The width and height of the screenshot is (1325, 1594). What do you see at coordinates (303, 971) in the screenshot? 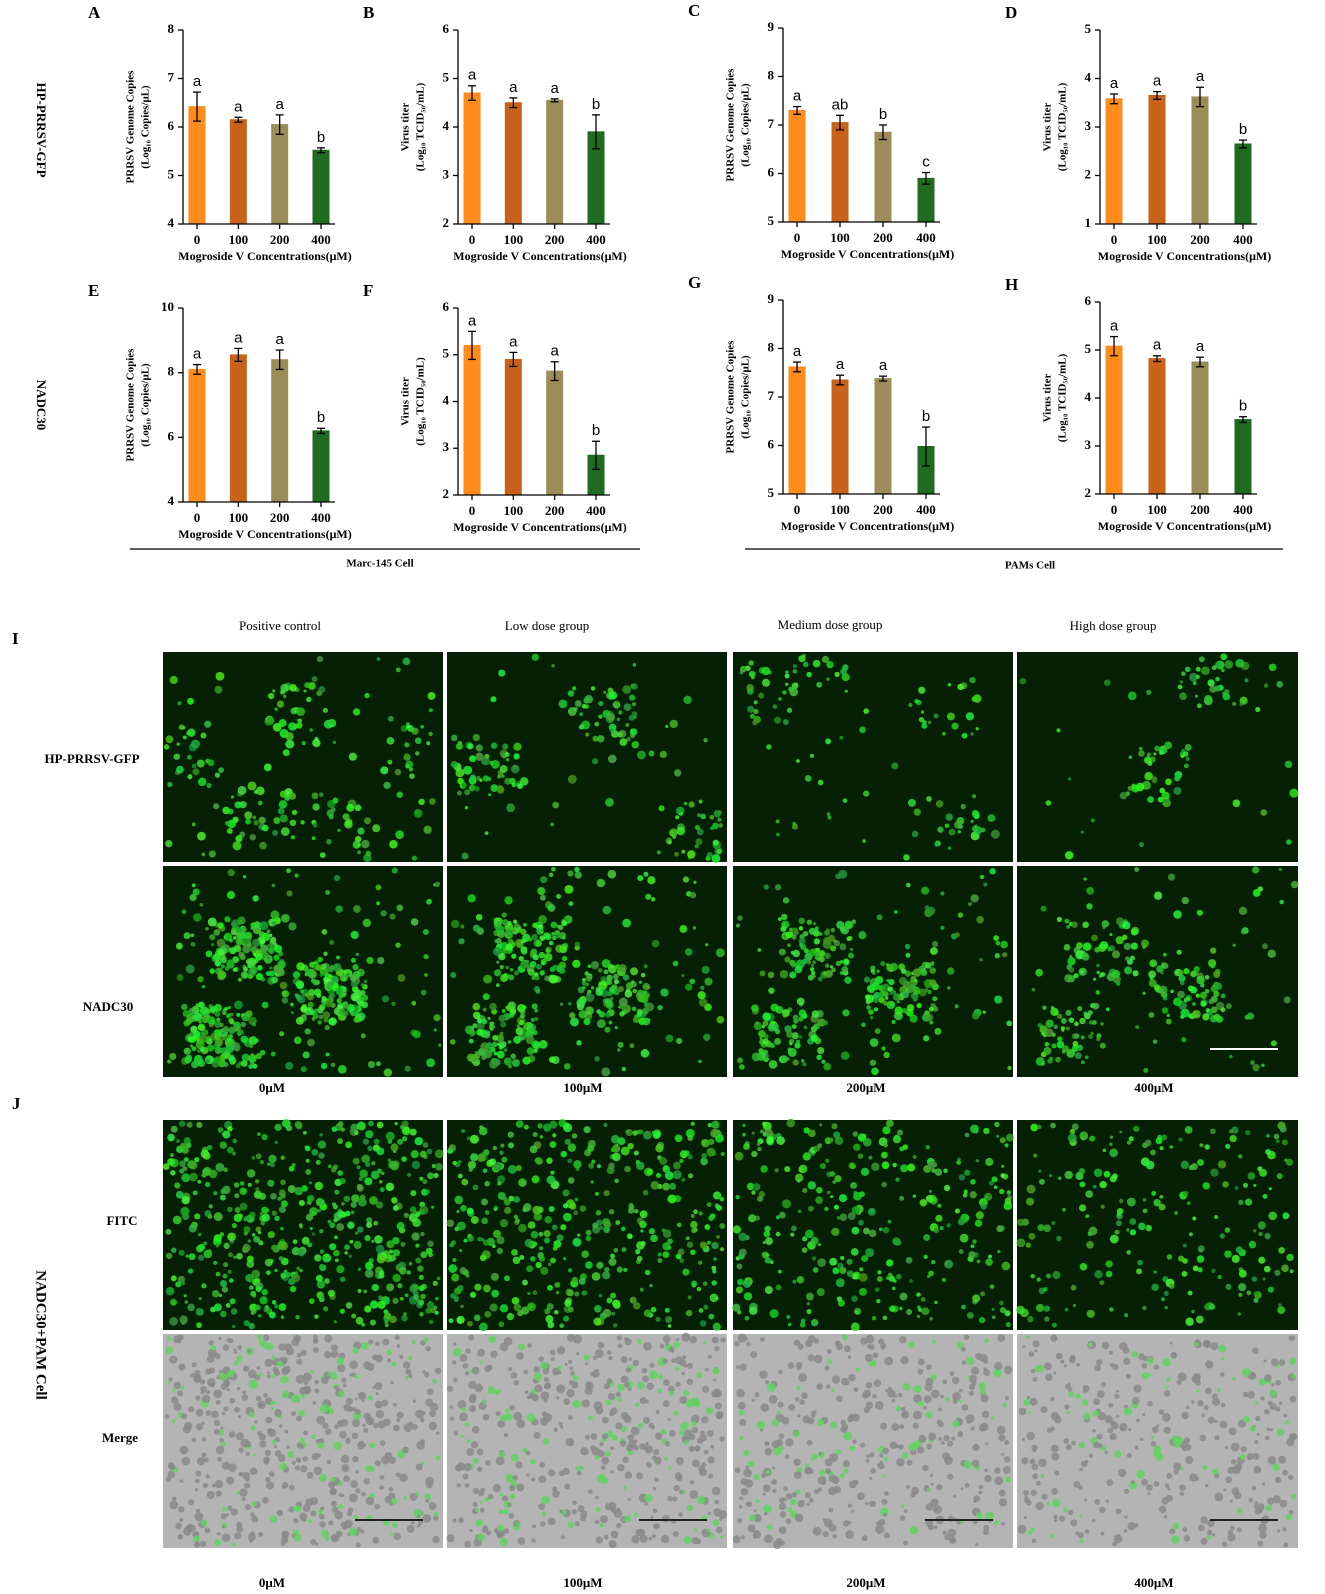
I see `micrograph` at bounding box center [303, 971].